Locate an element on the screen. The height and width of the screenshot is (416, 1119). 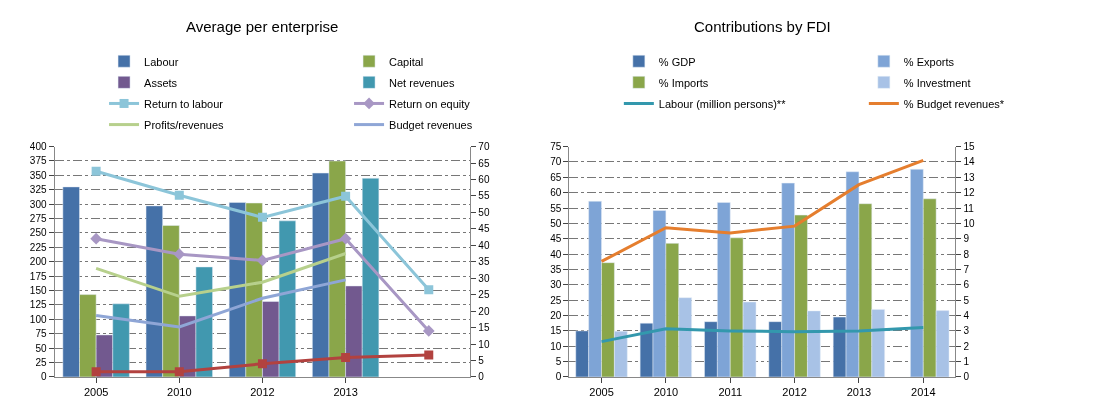
legend-label: Net revenues is located at coordinates (422, 82).